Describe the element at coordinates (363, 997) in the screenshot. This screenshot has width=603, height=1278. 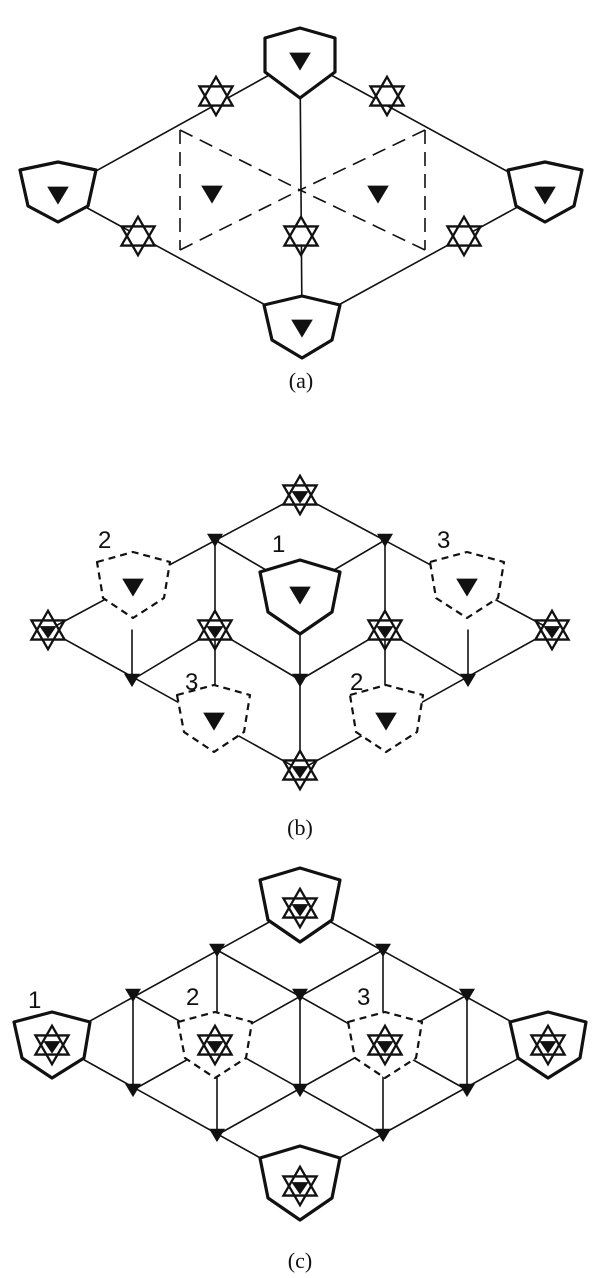
I see `label-c-3: 3` at that location.